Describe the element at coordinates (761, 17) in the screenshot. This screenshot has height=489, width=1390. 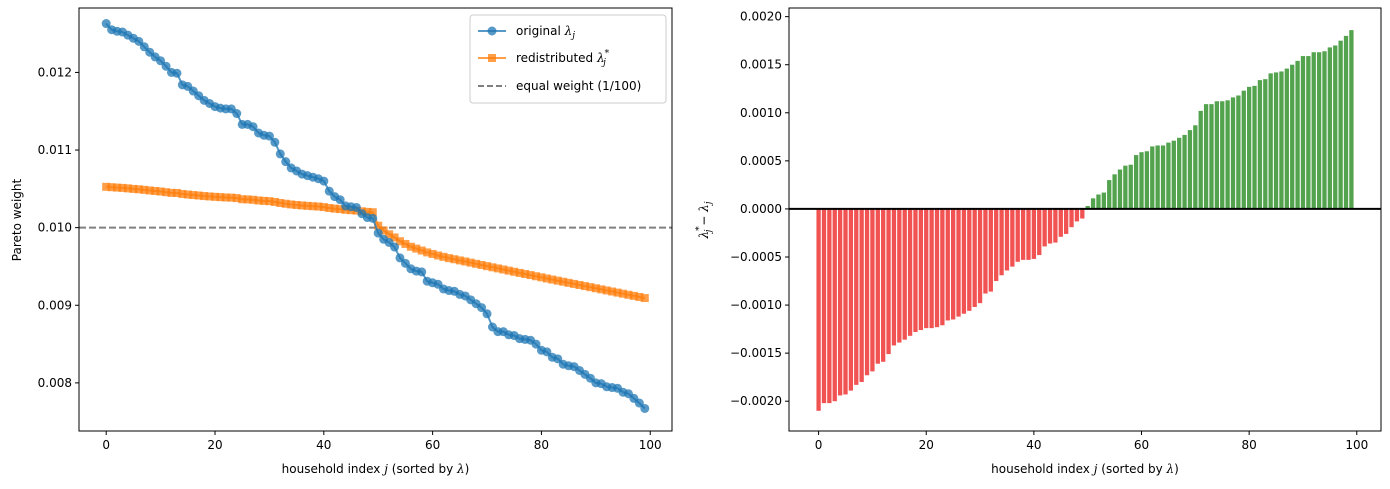
I see `y-tick-label: 0.0020` at that location.